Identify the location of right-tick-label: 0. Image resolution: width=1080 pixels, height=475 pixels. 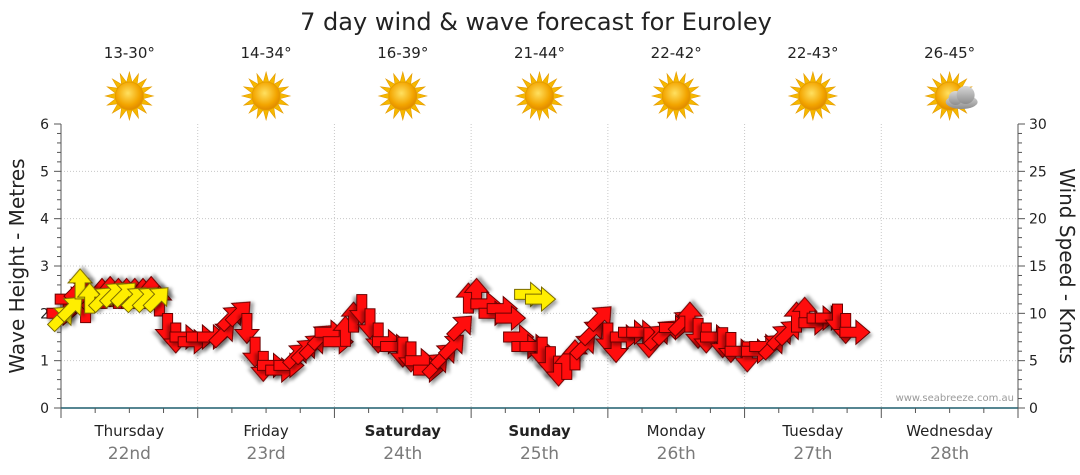
(1033, 409).